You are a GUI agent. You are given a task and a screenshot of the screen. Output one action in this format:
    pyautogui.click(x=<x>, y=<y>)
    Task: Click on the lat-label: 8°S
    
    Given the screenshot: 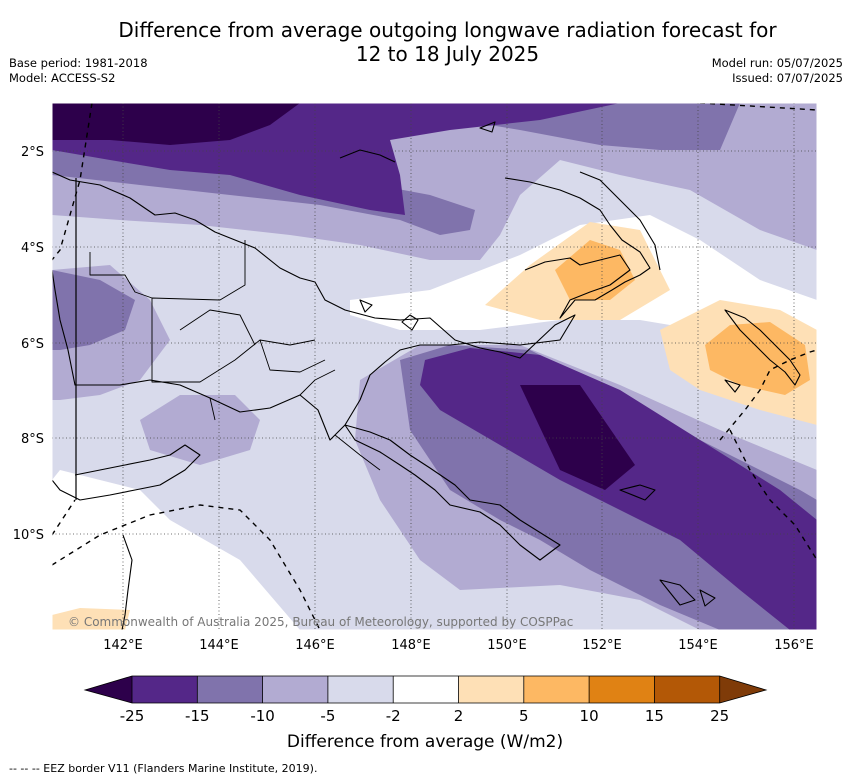 What is the action you would take?
    pyautogui.click(x=32, y=439)
    